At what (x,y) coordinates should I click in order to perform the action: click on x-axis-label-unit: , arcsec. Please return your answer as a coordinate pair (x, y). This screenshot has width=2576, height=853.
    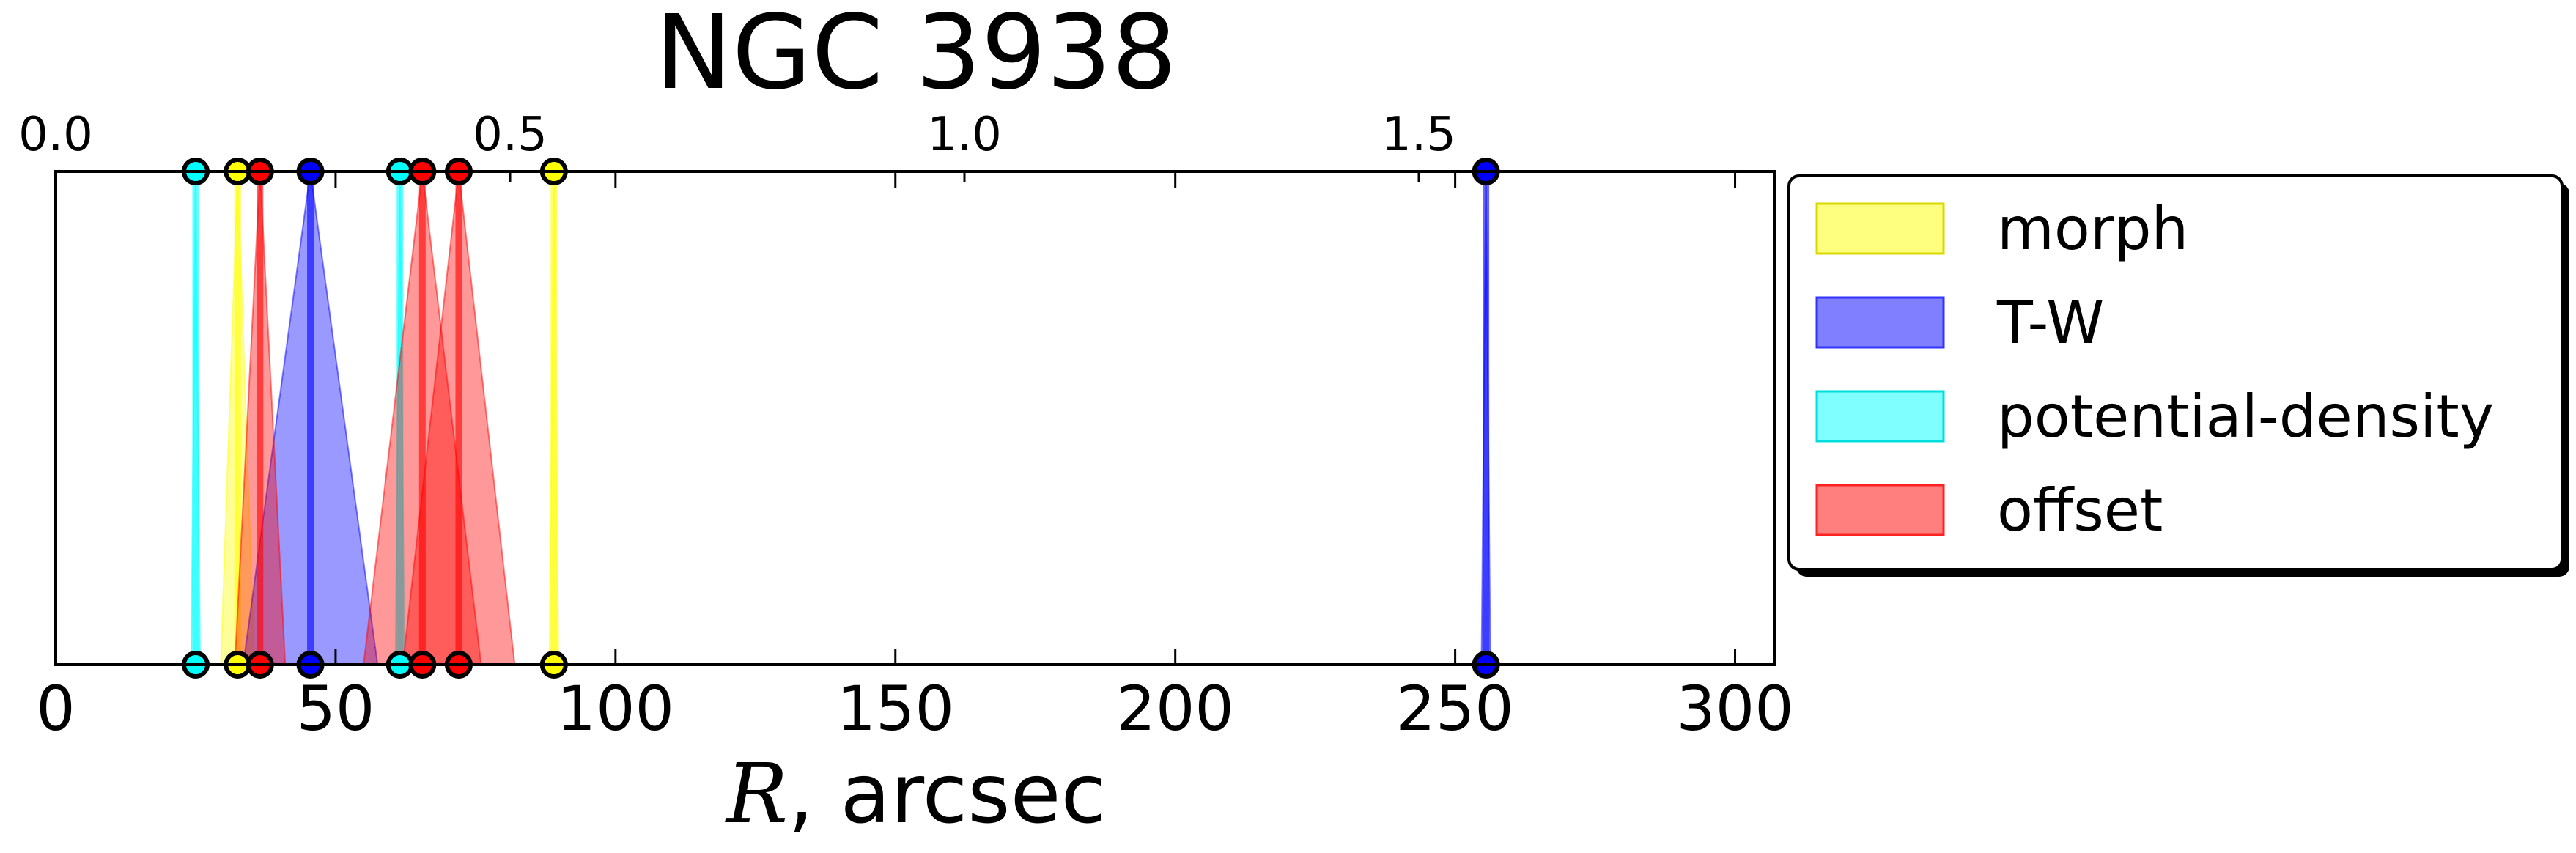
    Looking at the image, I should click on (947, 794).